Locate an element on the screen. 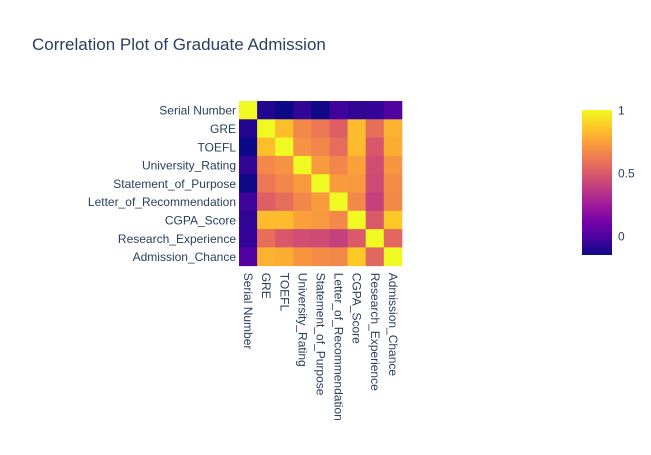 The width and height of the screenshot is (651, 455). colorbar-tick-labels: 00.51 is located at coordinates (626, 174).